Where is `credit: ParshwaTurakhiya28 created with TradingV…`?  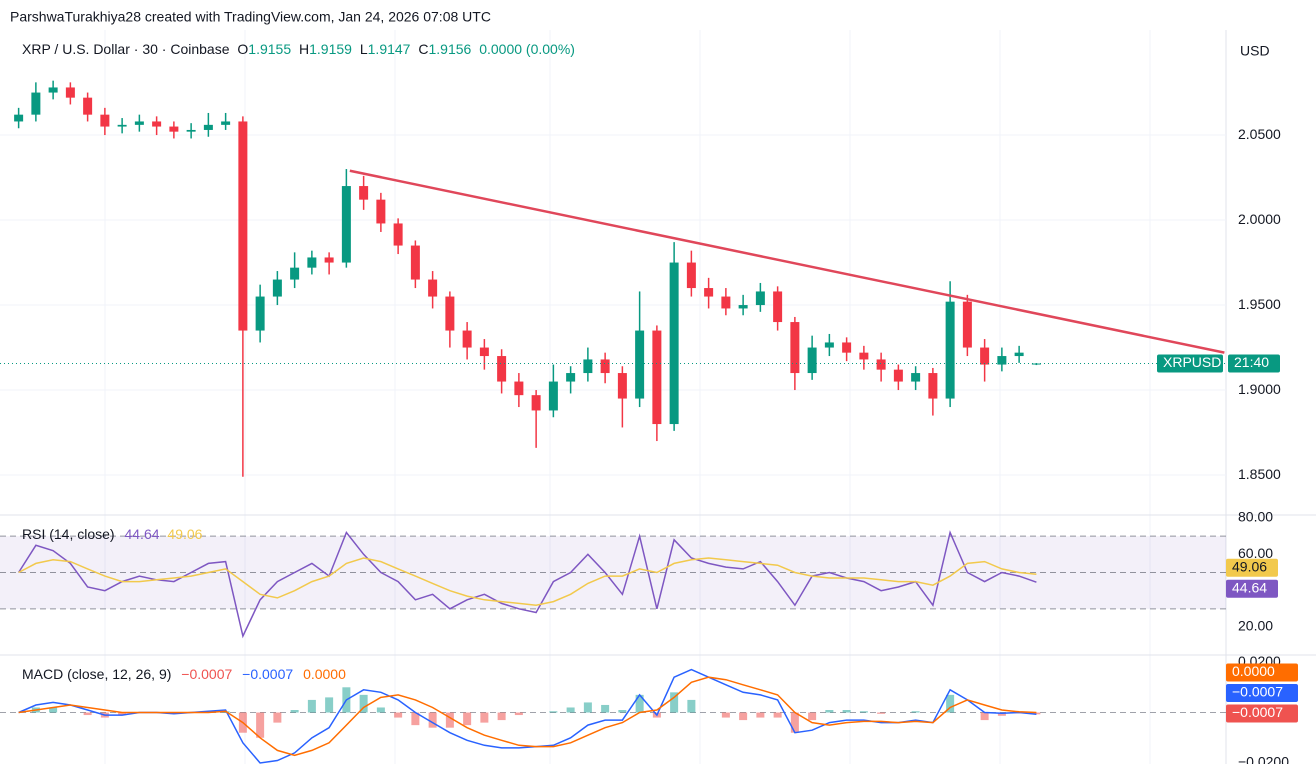 credit: ParshwaTurakhiya28 created with TradingV… is located at coordinates (250, 17).